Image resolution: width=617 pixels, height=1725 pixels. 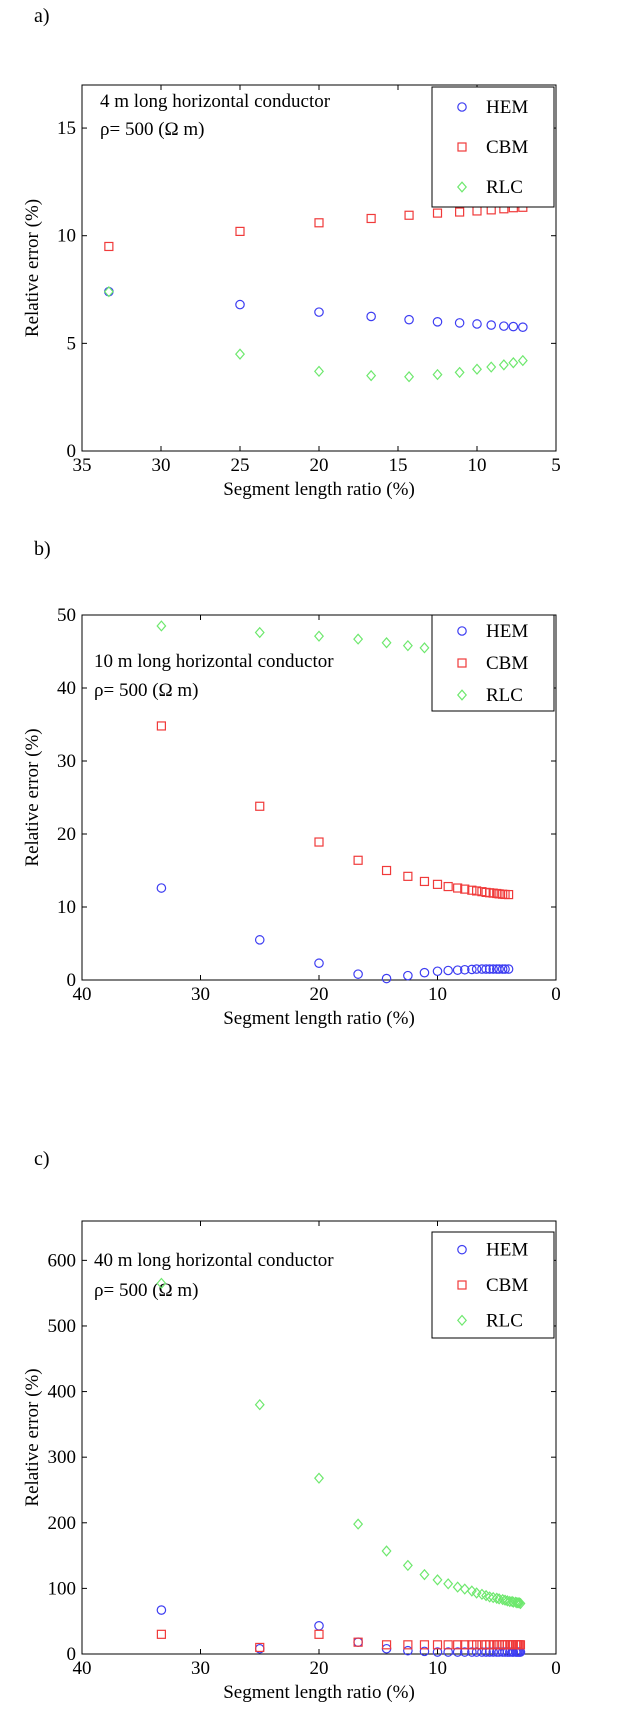 What do you see at coordinates (66, 615) in the screenshot?
I see `panel-b-y-tick-label: 50` at bounding box center [66, 615].